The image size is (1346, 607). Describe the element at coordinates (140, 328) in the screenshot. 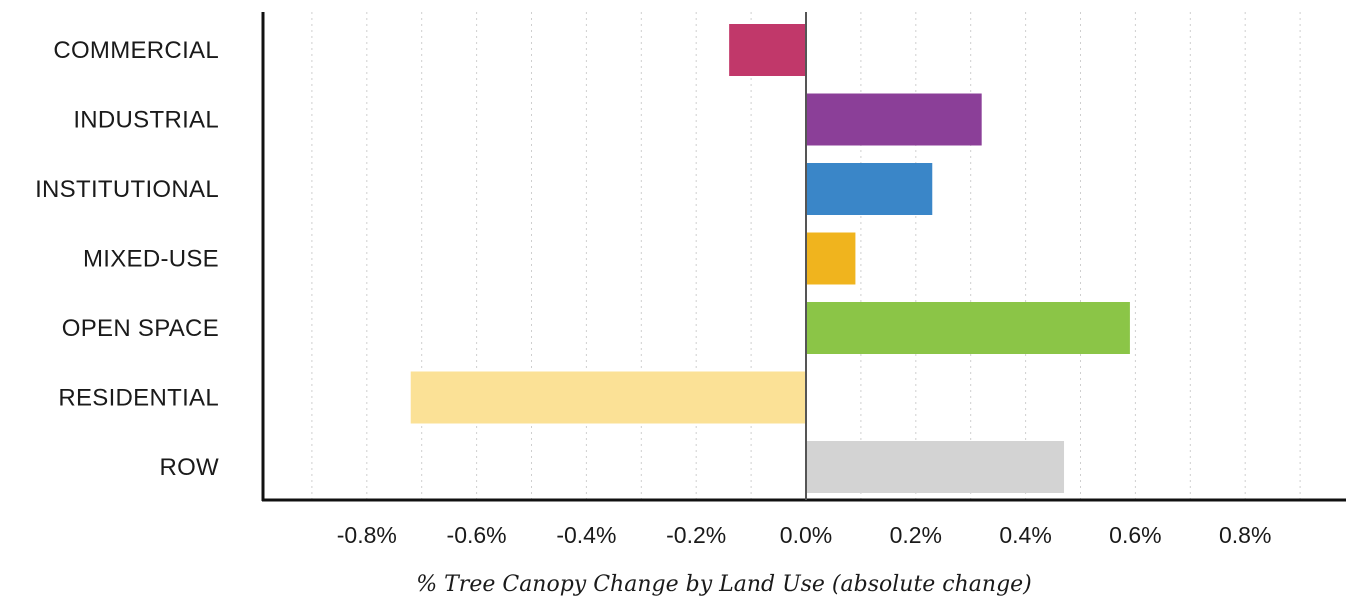

I see `category-label-open-space: OPEN SPACE` at that location.